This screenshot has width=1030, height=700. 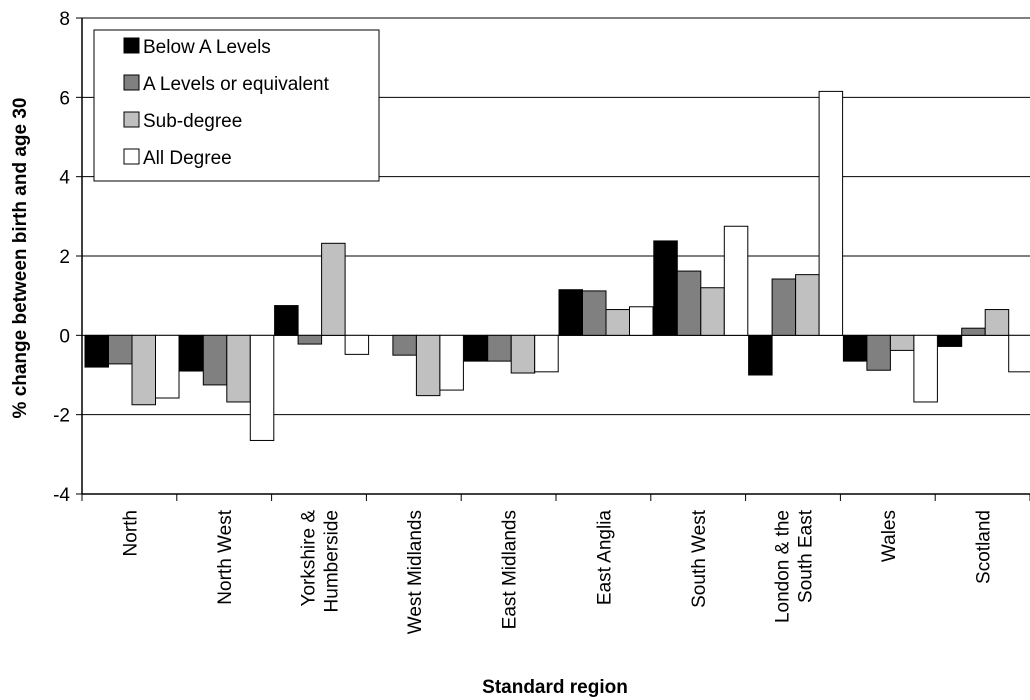 I want to click on x-category-label-line: Yorkshire &, so click(x=309, y=558).